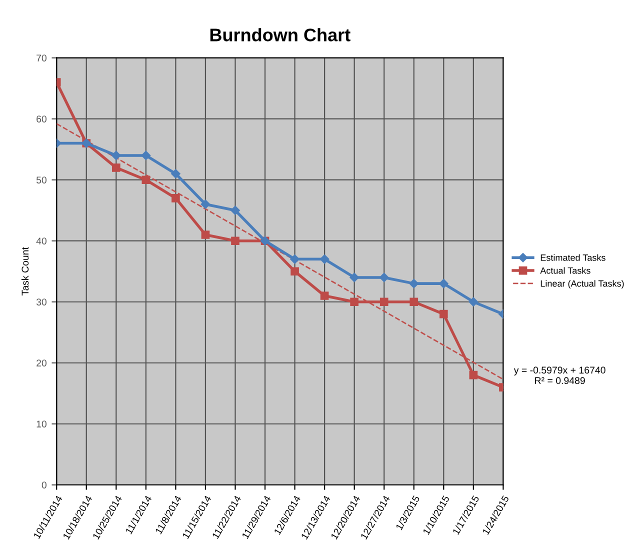 This screenshot has width=629, height=551. I want to click on y-tick-label: 0, so click(44, 485).